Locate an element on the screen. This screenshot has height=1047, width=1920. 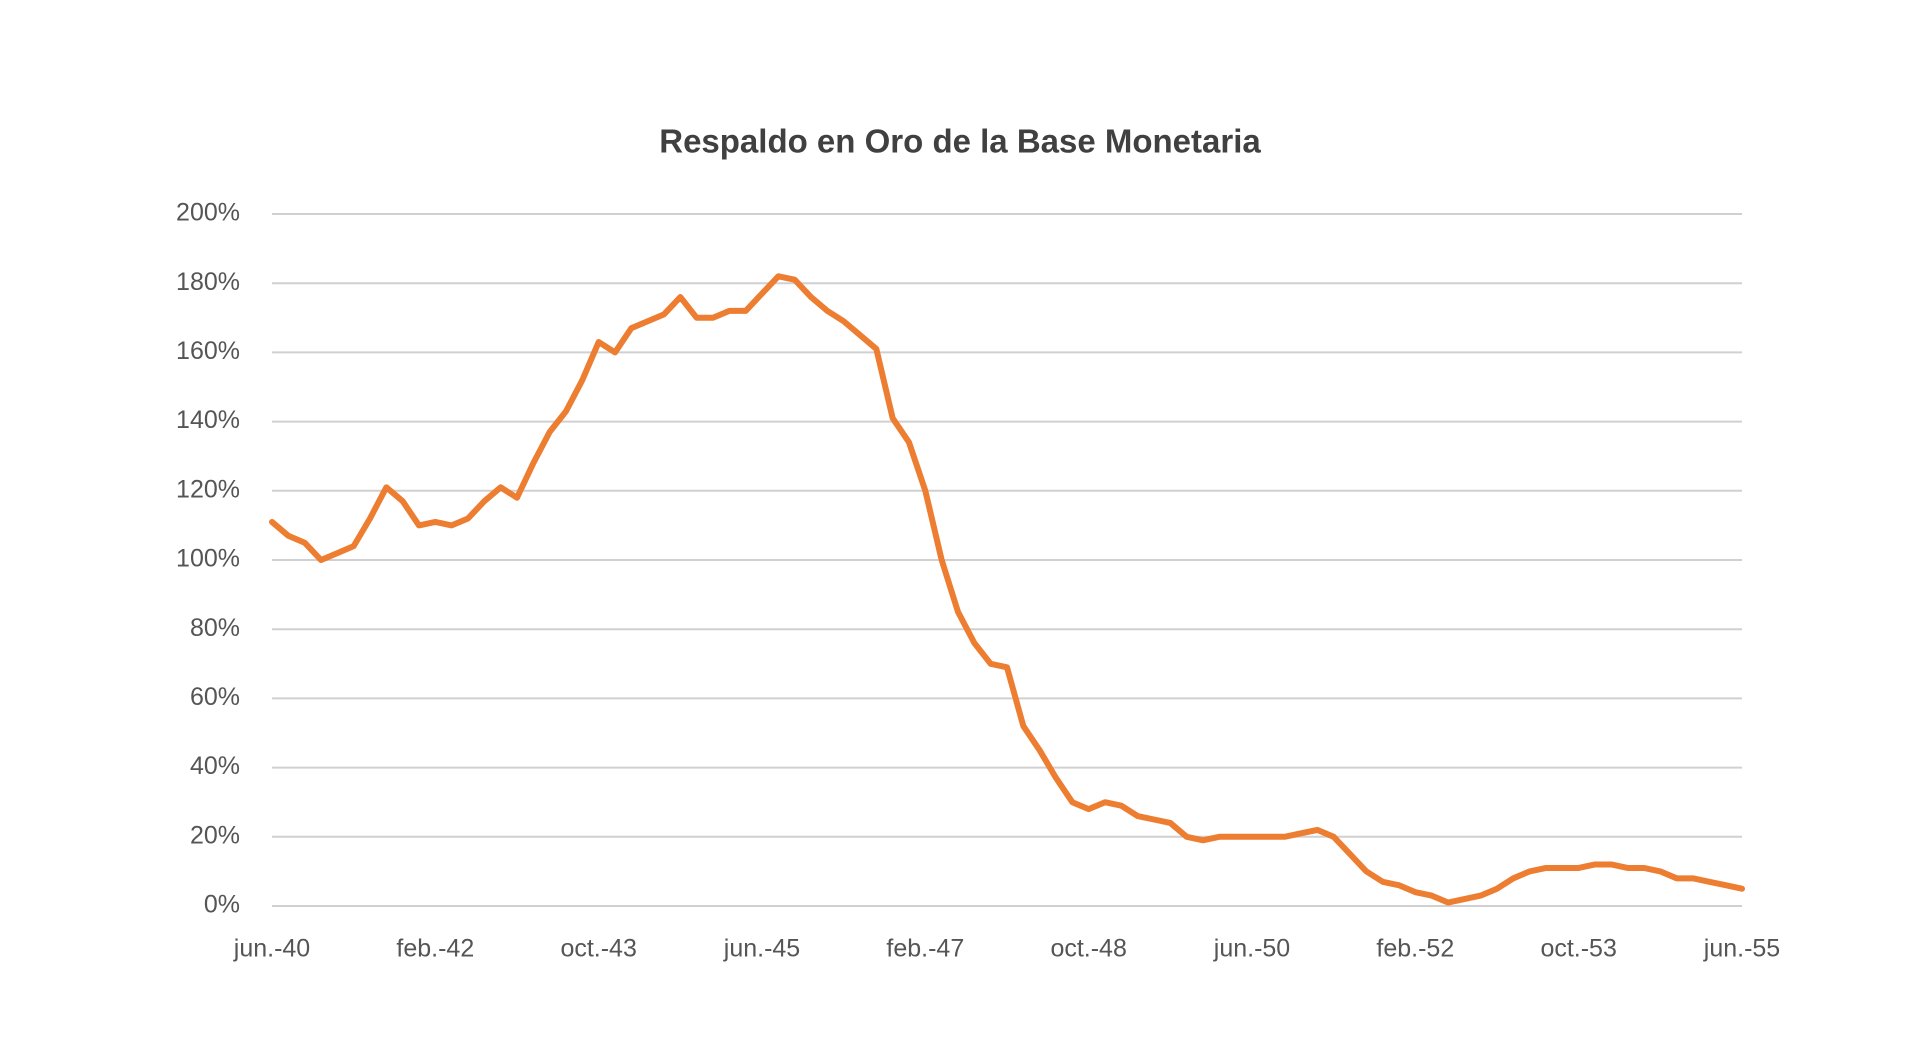
x-tick-label: jun.-50 is located at coordinates (1251, 949).